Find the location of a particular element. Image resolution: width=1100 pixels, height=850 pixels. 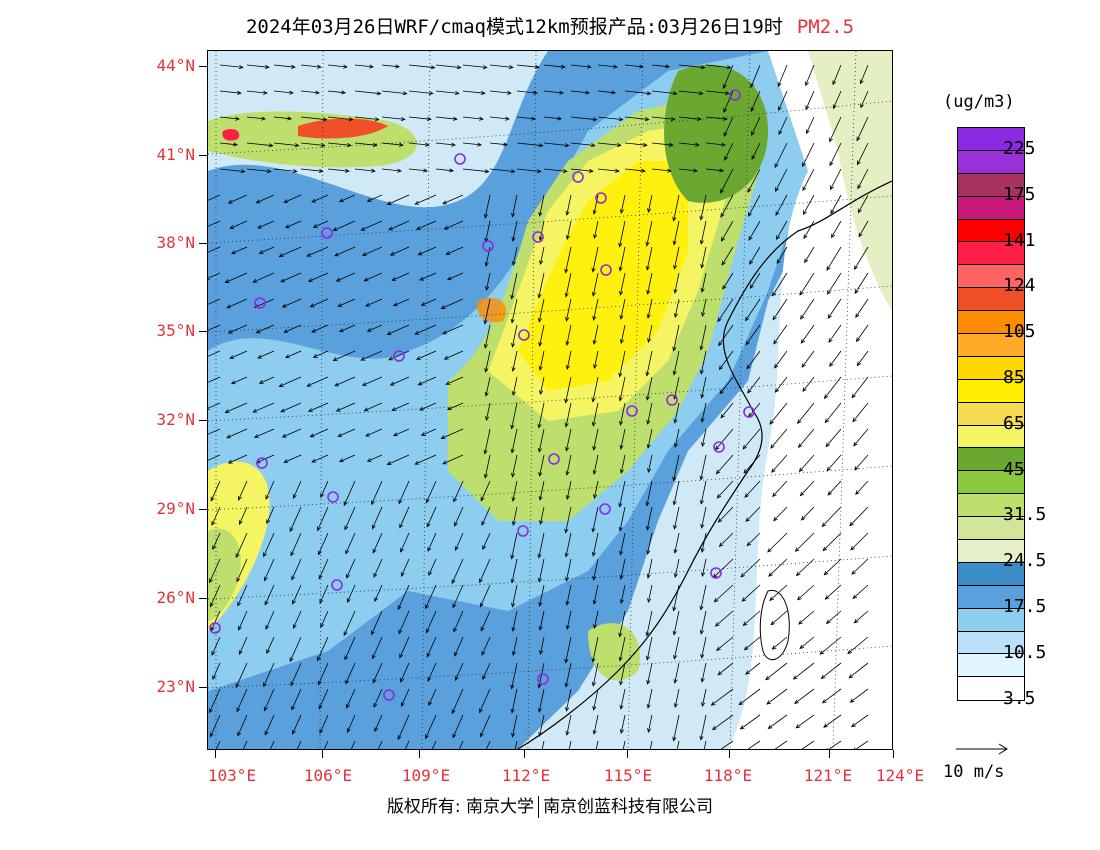

lat-label: 44°N is located at coordinates (175, 65).